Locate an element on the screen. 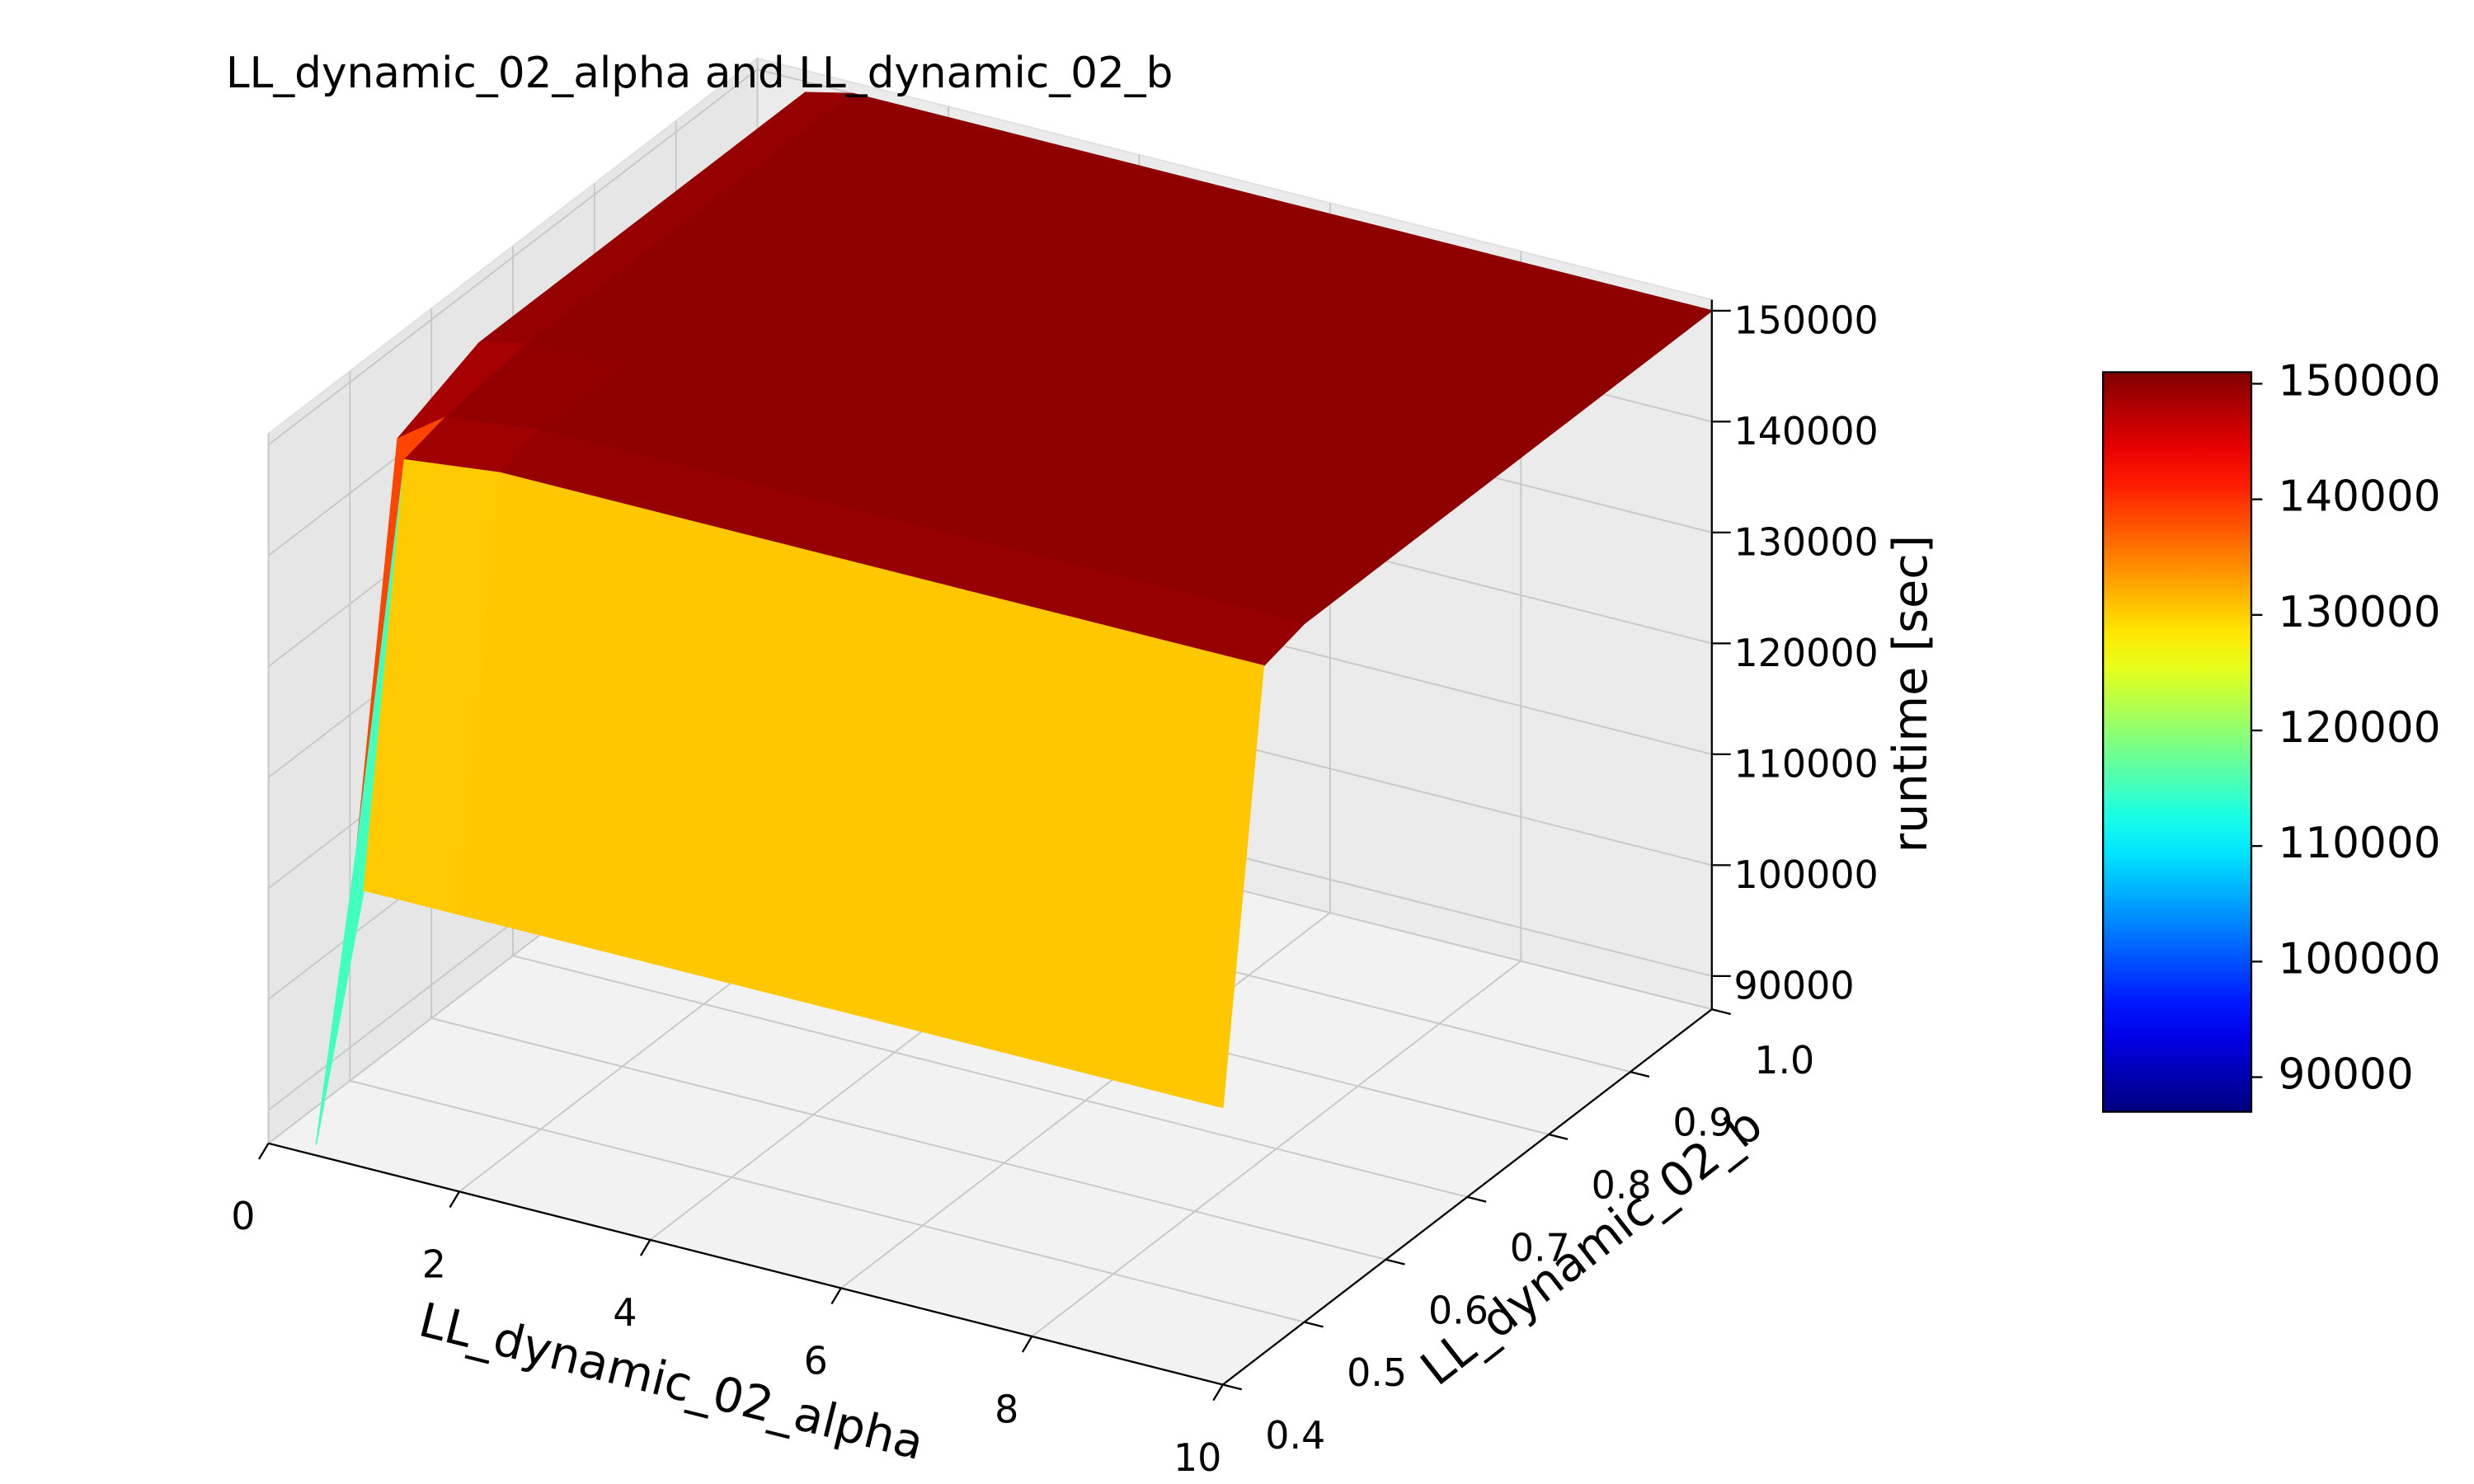 The image size is (2474, 1484). colorbar-tick-label: 140000 is located at coordinates (2359, 497).